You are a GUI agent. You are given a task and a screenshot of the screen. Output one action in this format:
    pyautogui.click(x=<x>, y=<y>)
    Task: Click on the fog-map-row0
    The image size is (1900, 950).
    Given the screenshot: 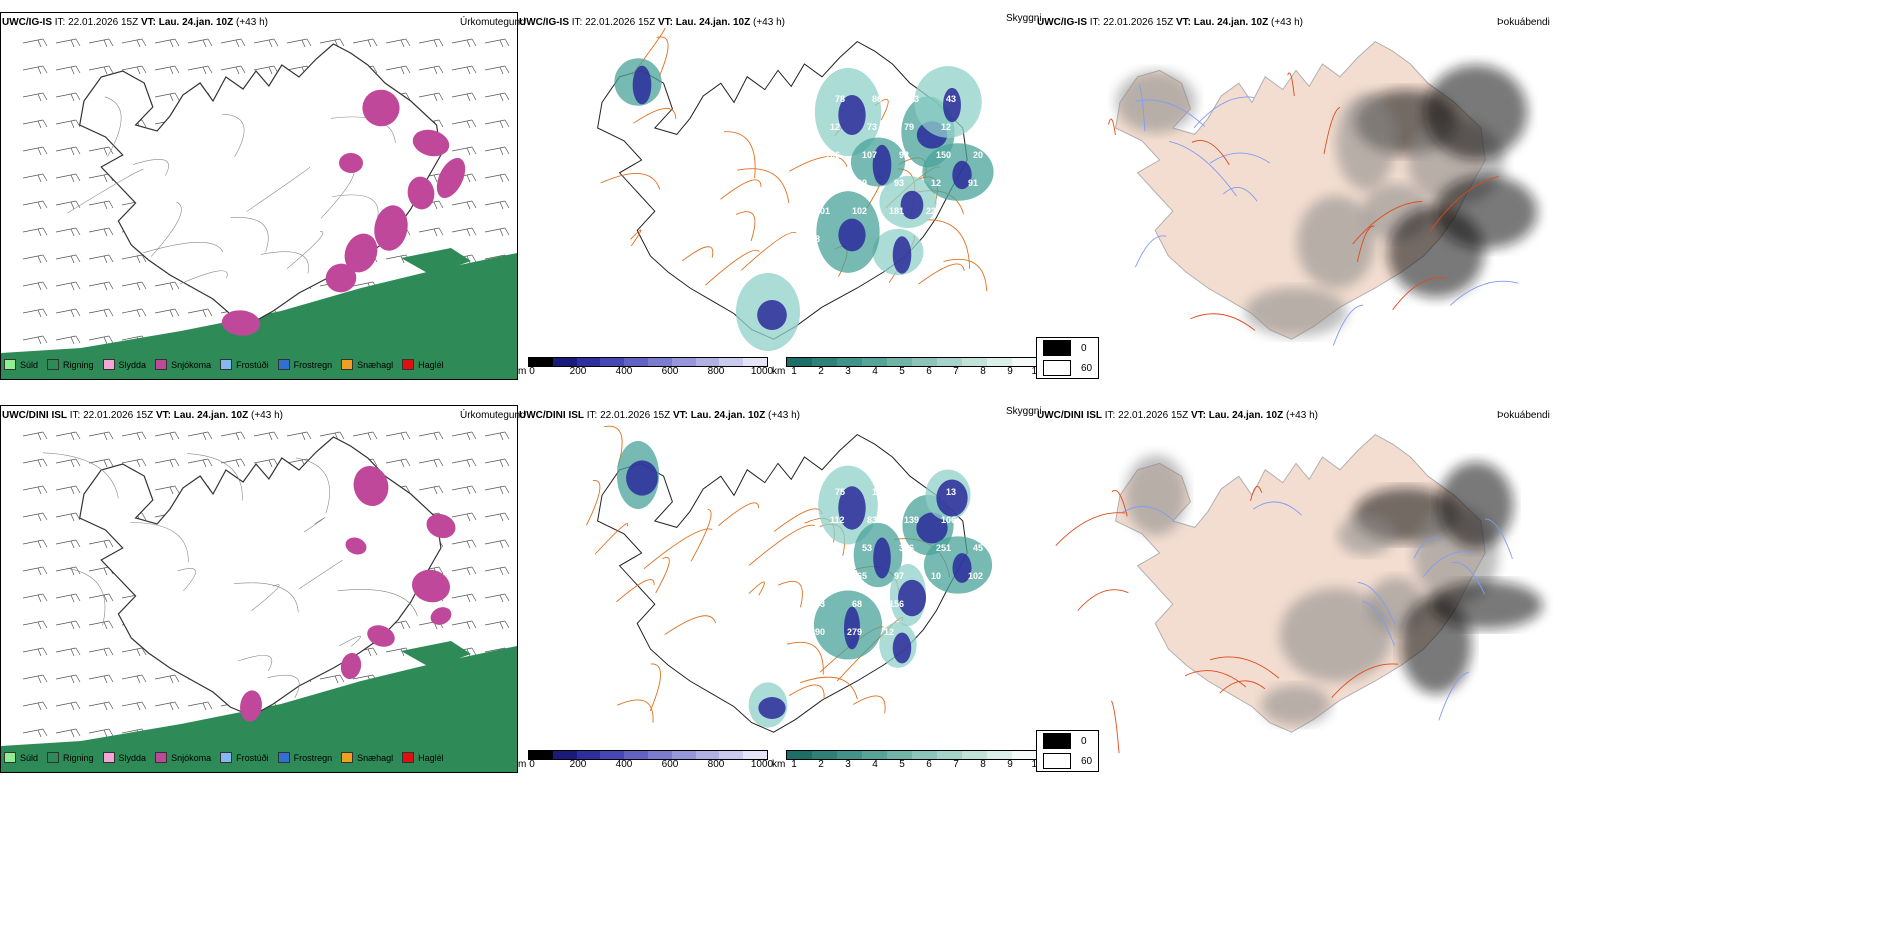 What is the action you would take?
    pyautogui.click(x=1296, y=187)
    